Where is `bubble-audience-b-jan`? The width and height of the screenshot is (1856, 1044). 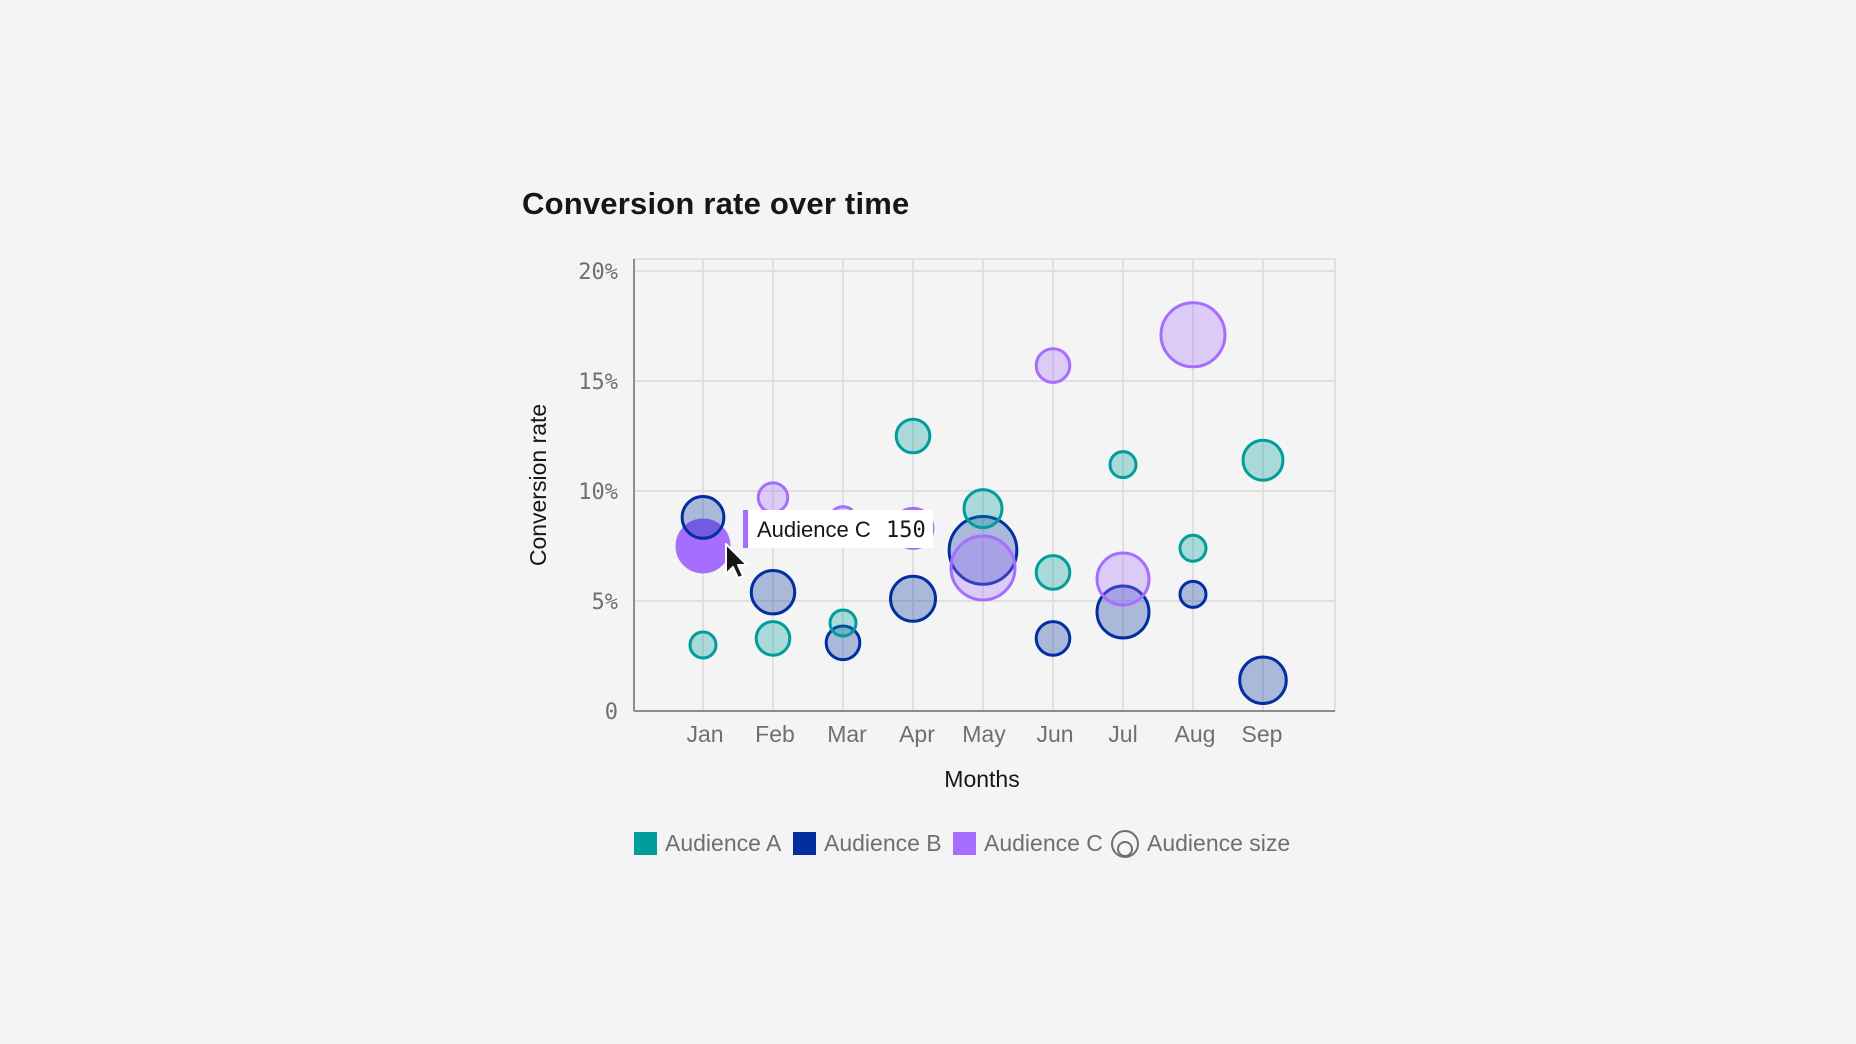
bubble-audience-b-jan is located at coordinates (703, 517).